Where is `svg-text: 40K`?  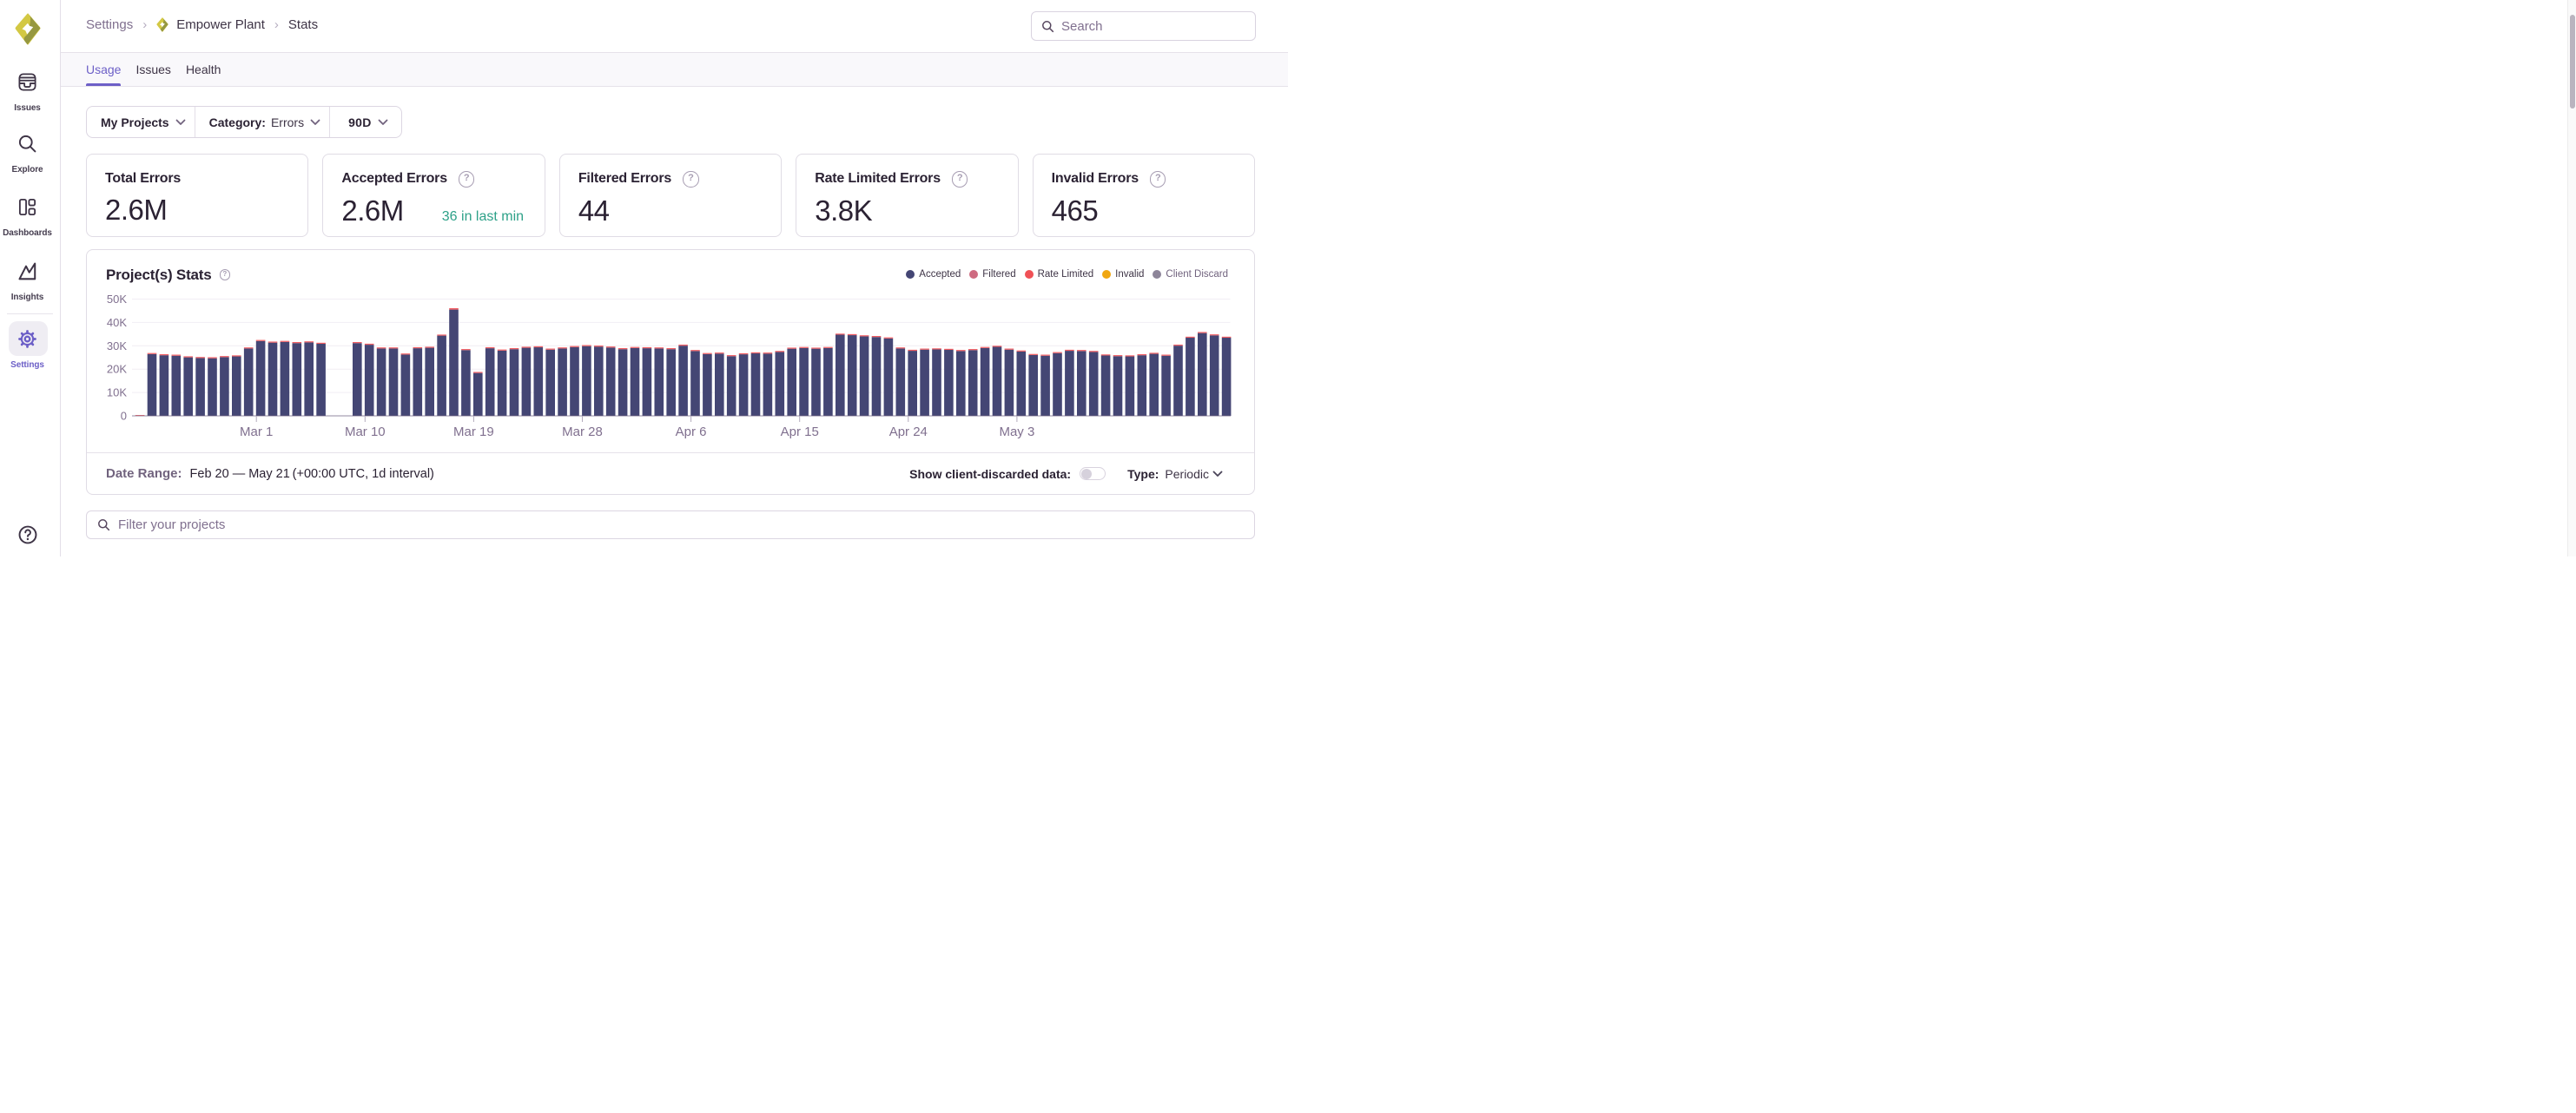 svg-text: 40K is located at coordinates (117, 323).